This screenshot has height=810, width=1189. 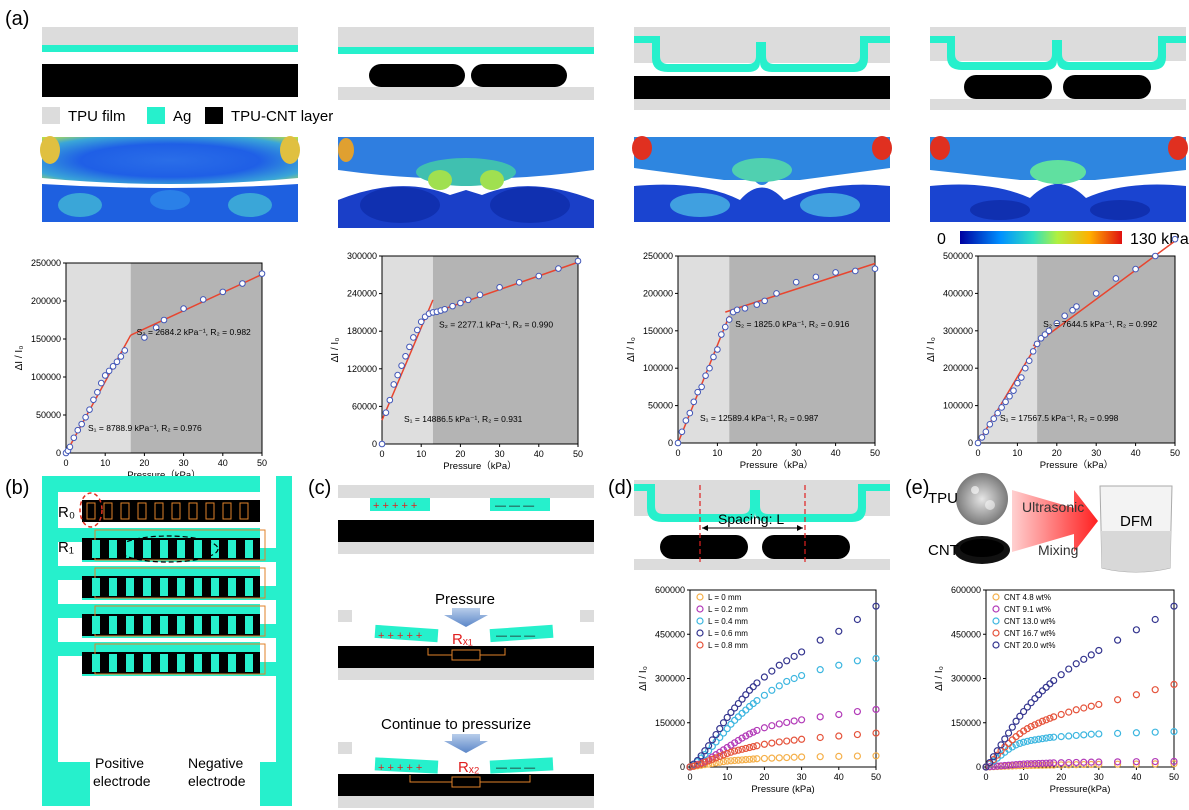 What do you see at coordinates (1063, 239) in the screenshot?
I see `colorbar: 0 130 kPa` at bounding box center [1063, 239].